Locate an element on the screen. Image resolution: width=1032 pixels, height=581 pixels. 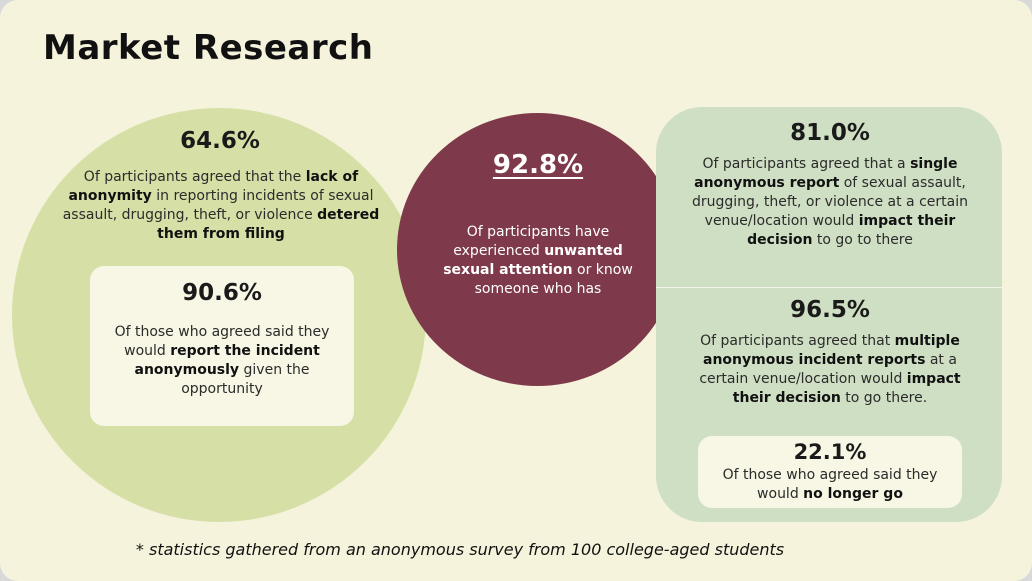
middle-stat-circle is located at coordinates (537, 249).